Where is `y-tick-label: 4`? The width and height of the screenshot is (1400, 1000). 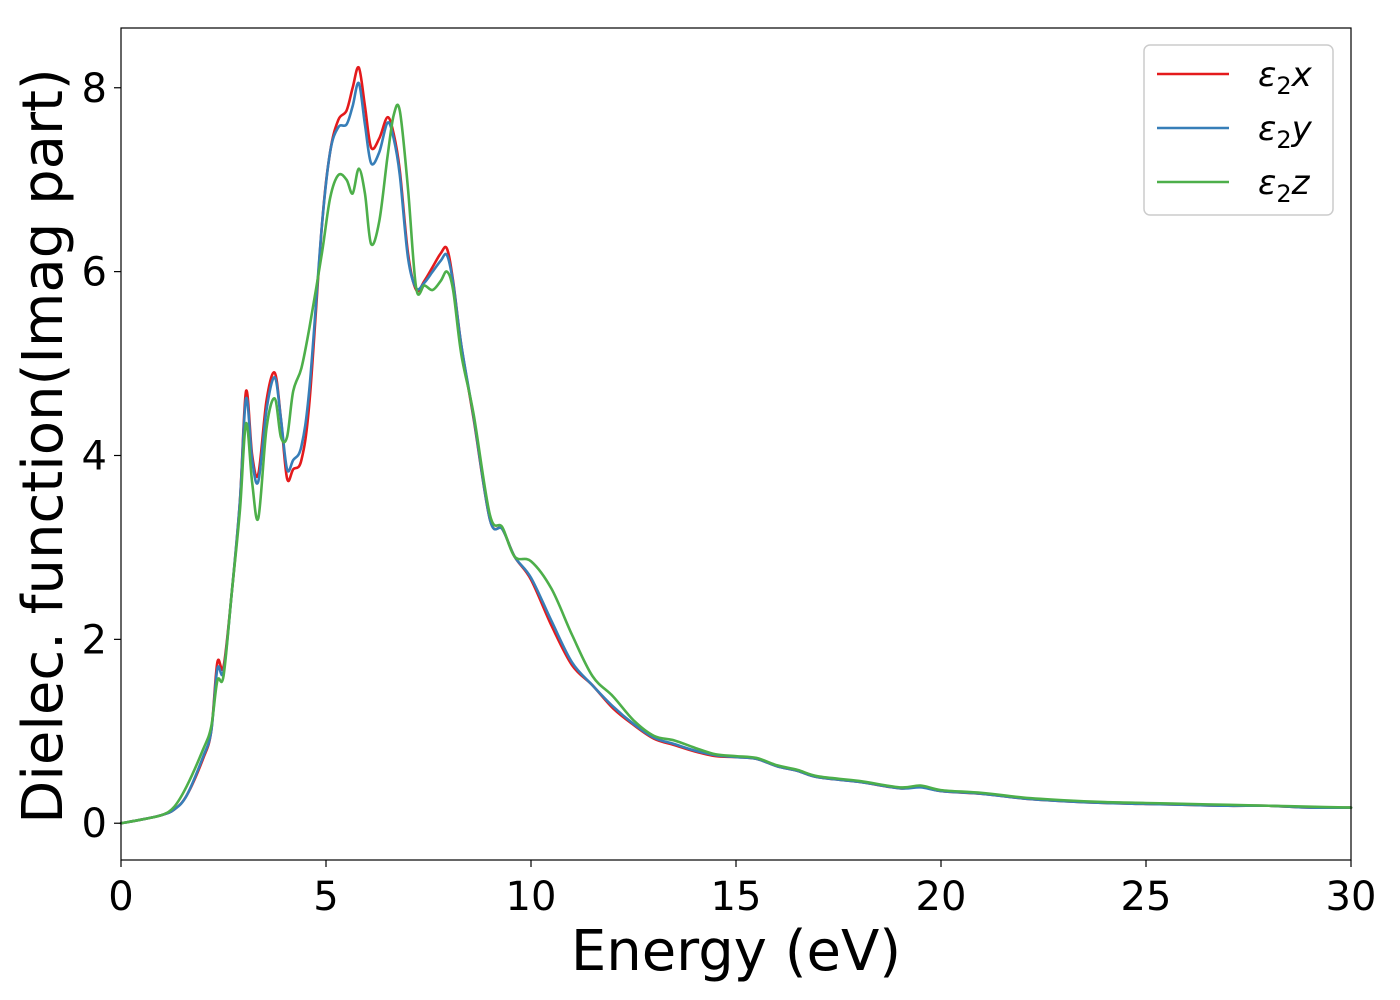
y-tick-label: 4 is located at coordinates (94, 456).